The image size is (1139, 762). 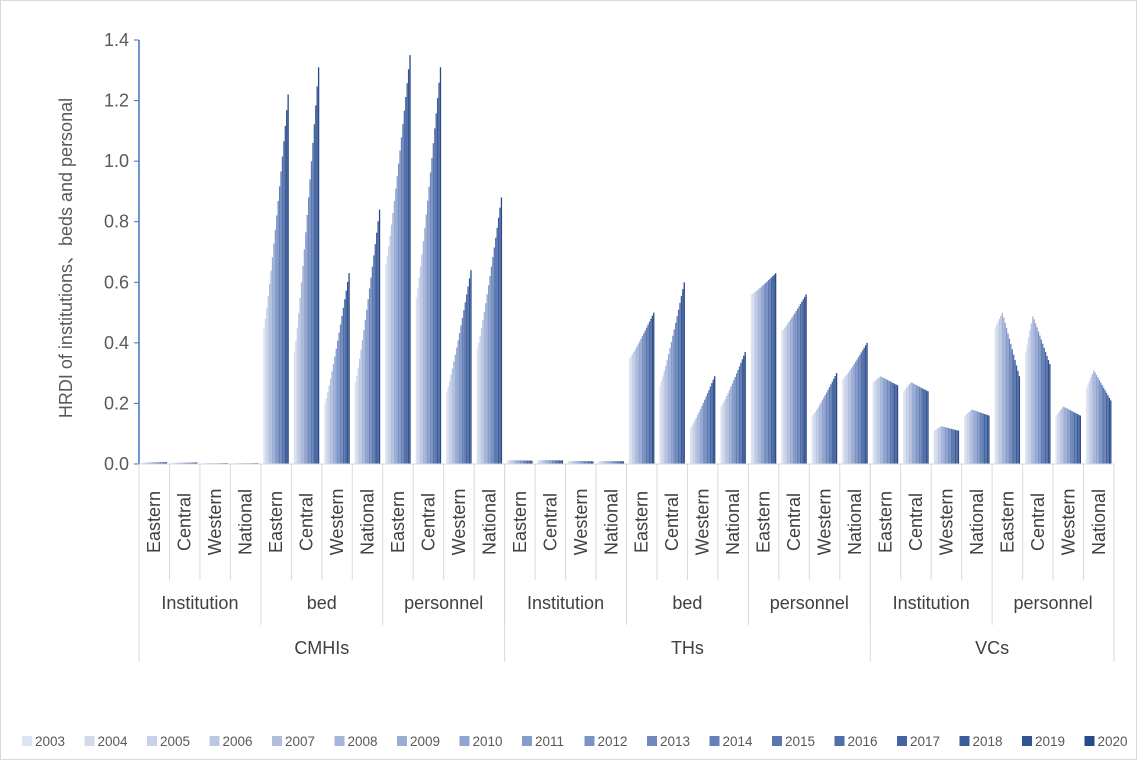 I want to click on y-tick-label: 0.0, so click(x=116, y=464).